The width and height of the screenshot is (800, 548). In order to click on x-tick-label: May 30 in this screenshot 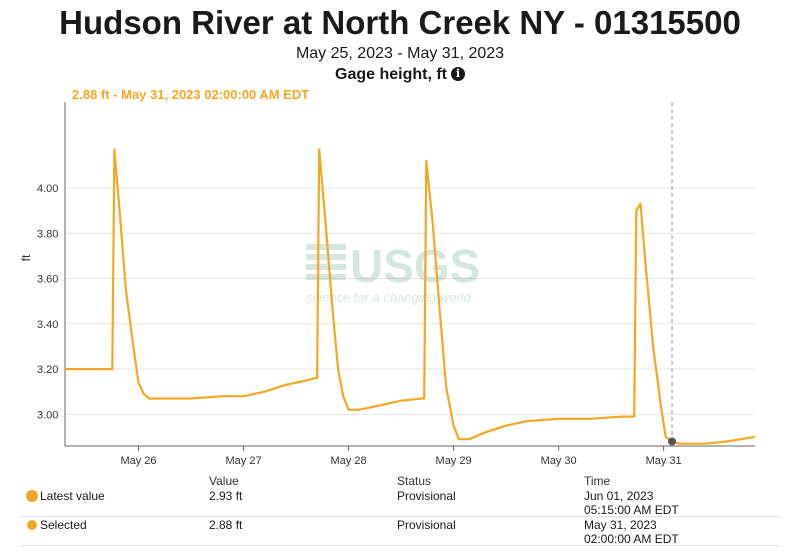, I will do `click(559, 461)`.